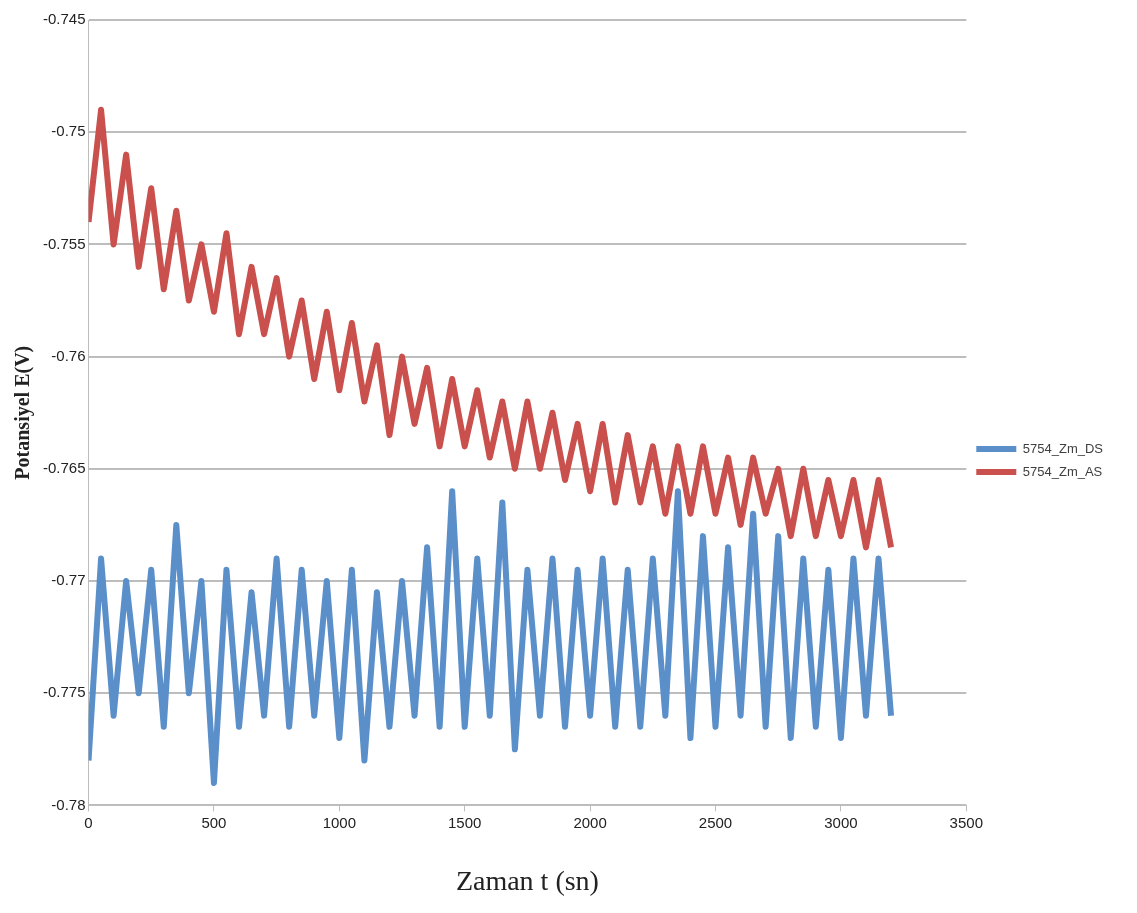 The image size is (1137, 913). I want to click on x-tick-label: 2500, so click(715, 822).